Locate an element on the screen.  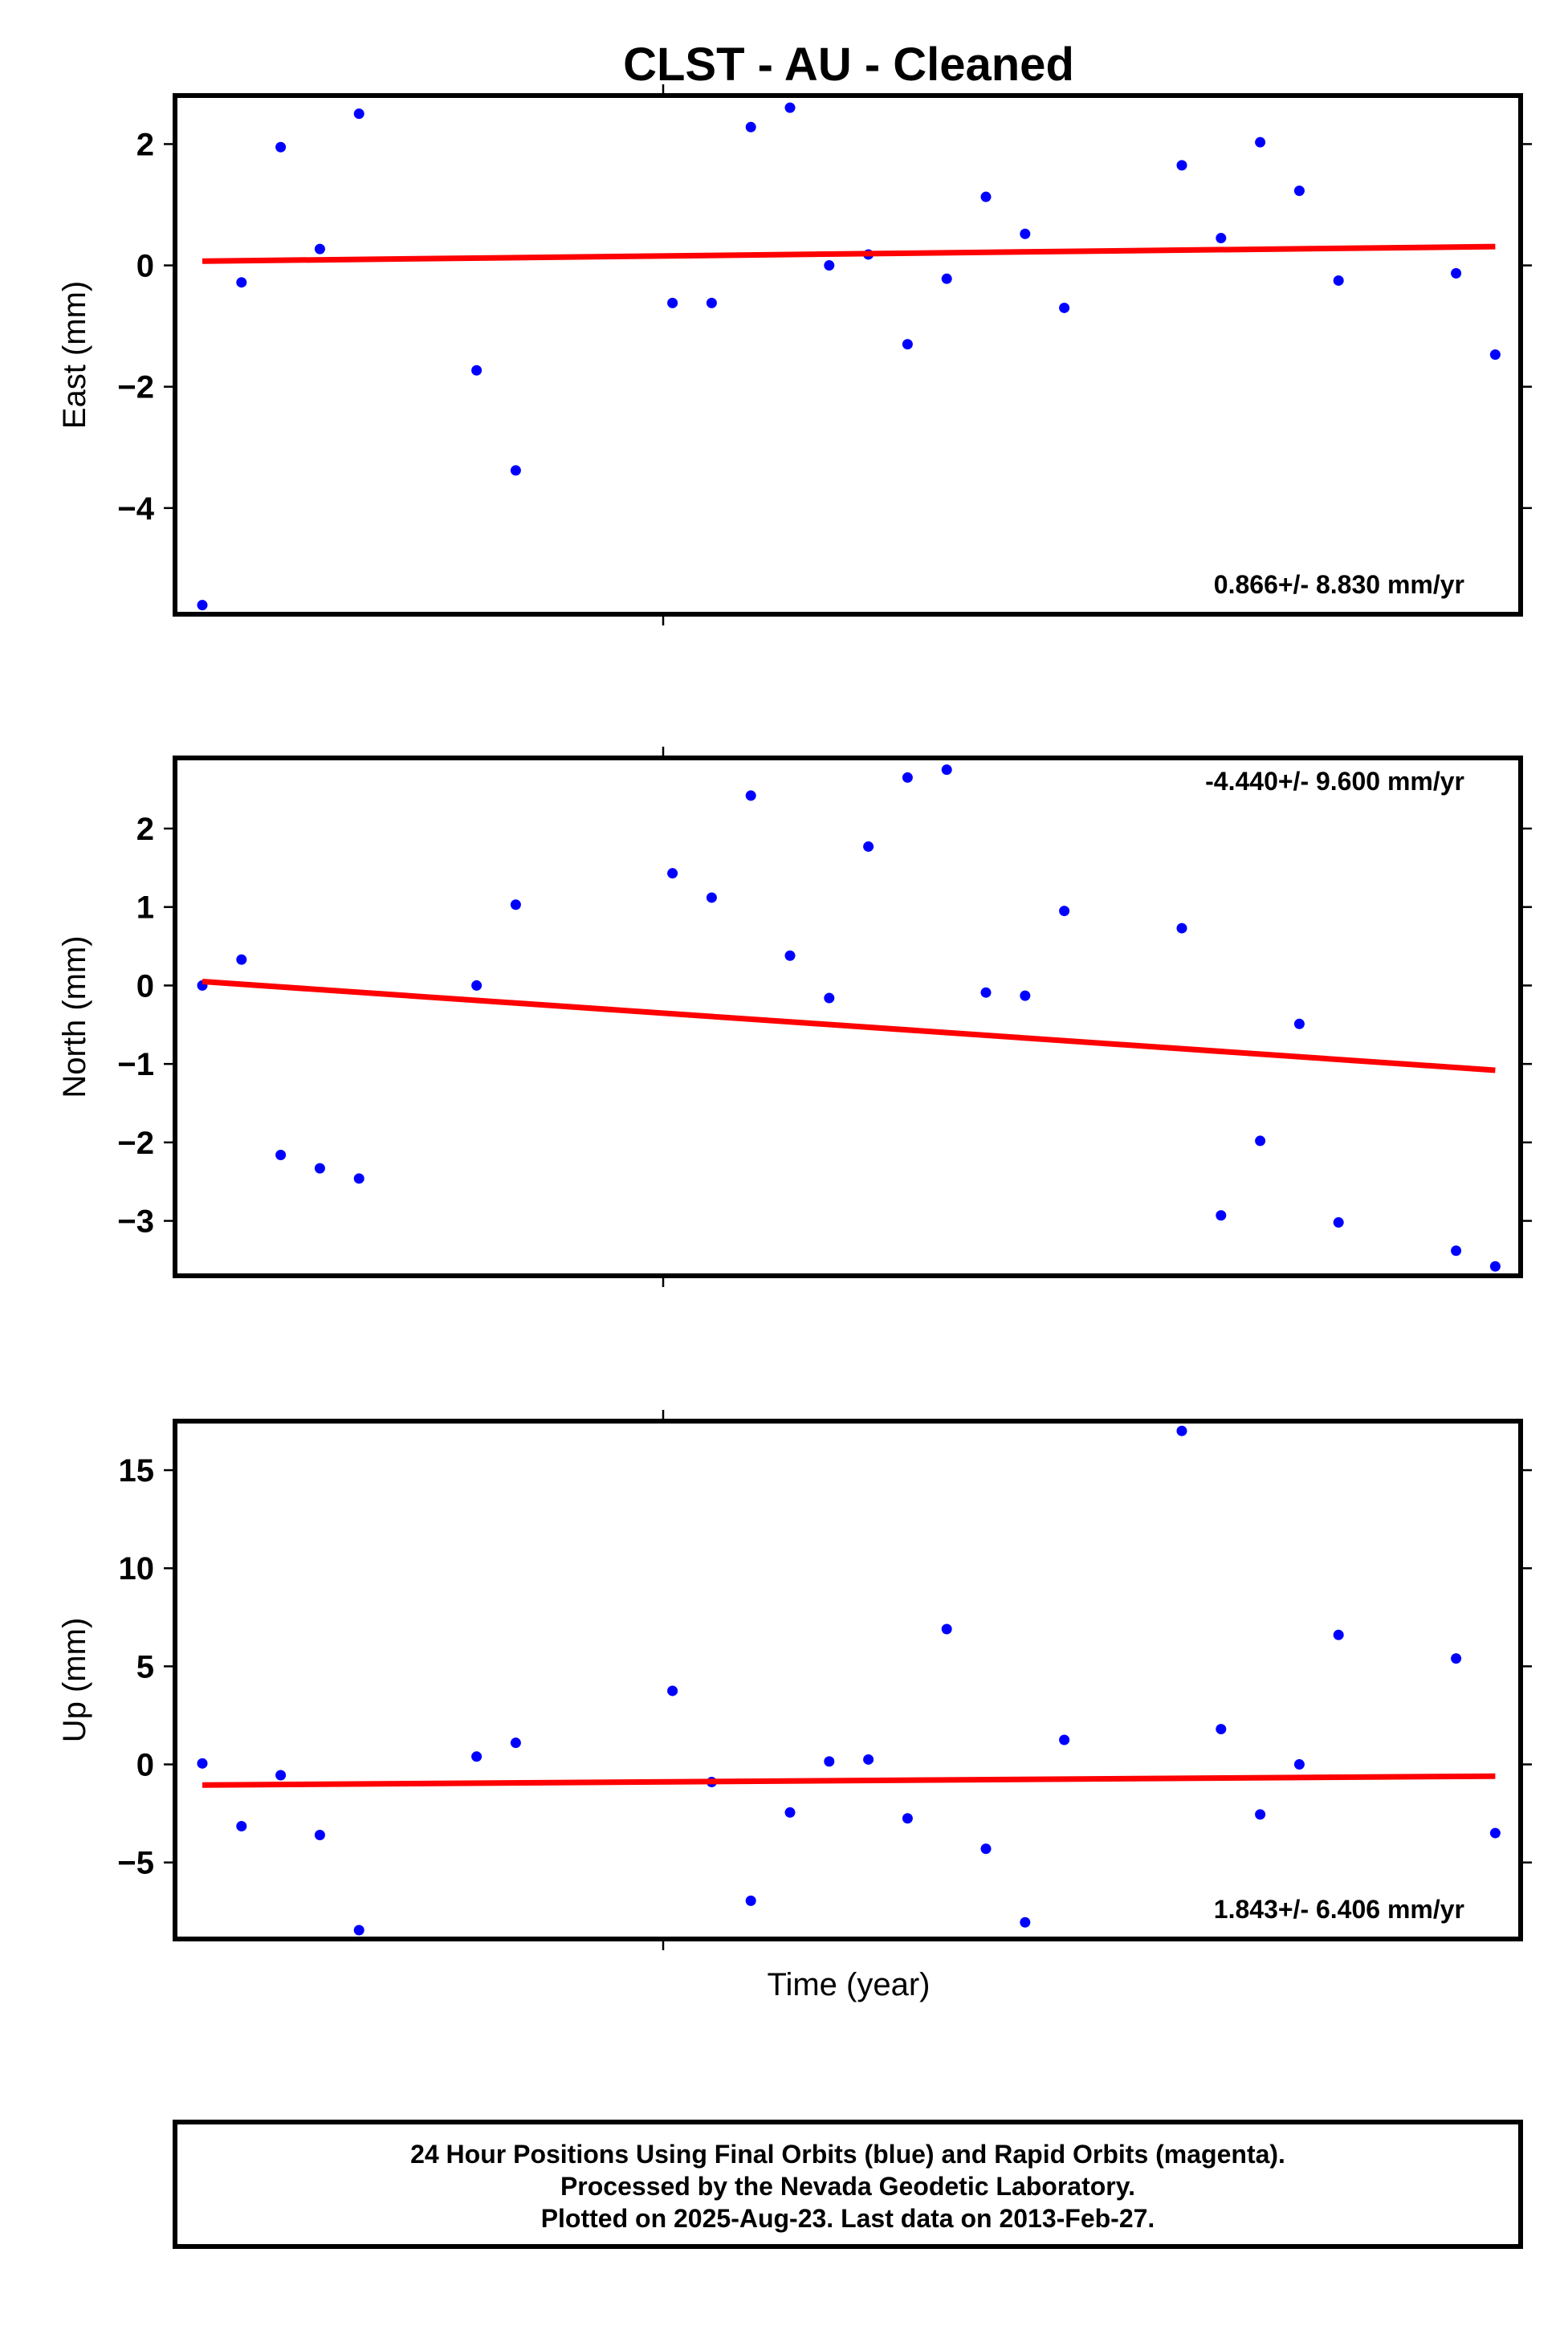
rate-label-up: 1.843+/- 6.406 mm/yr is located at coordinates (1339, 1909).